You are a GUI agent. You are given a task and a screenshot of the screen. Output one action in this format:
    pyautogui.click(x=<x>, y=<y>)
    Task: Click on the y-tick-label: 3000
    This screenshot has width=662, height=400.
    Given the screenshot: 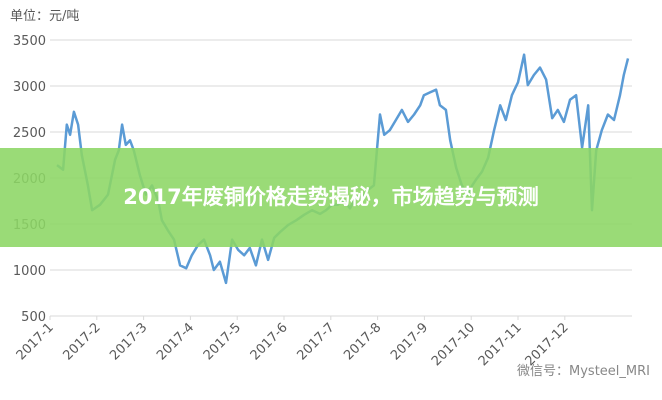 What is the action you would take?
    pyautogui.click(x=29, y=87)
    